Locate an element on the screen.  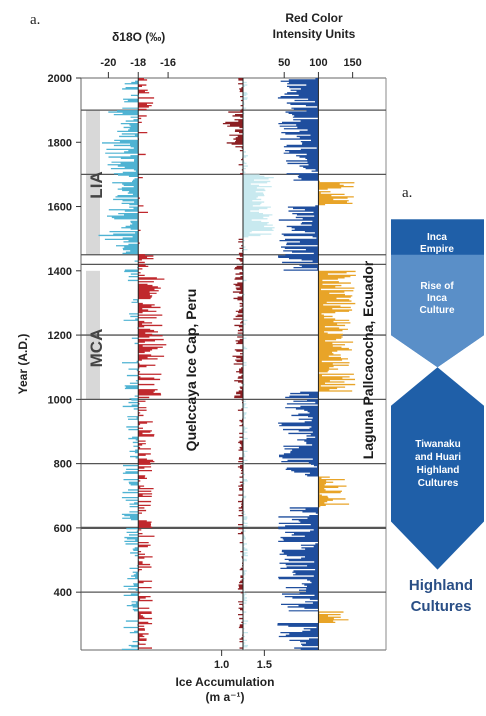
d18o-tick-label--20: -20 is located at coordinates (108, 63).